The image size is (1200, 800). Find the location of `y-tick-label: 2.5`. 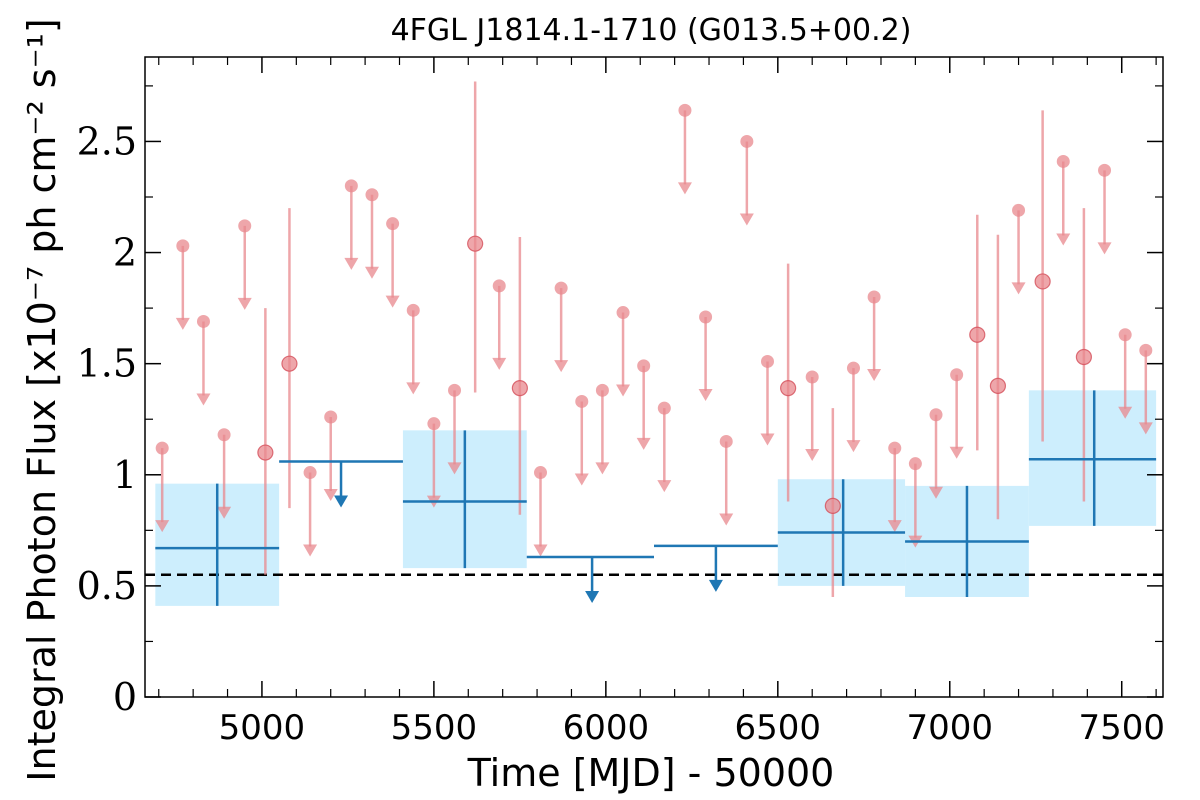

y-tick-label: 2.5 is located at coordinates (107, 141).